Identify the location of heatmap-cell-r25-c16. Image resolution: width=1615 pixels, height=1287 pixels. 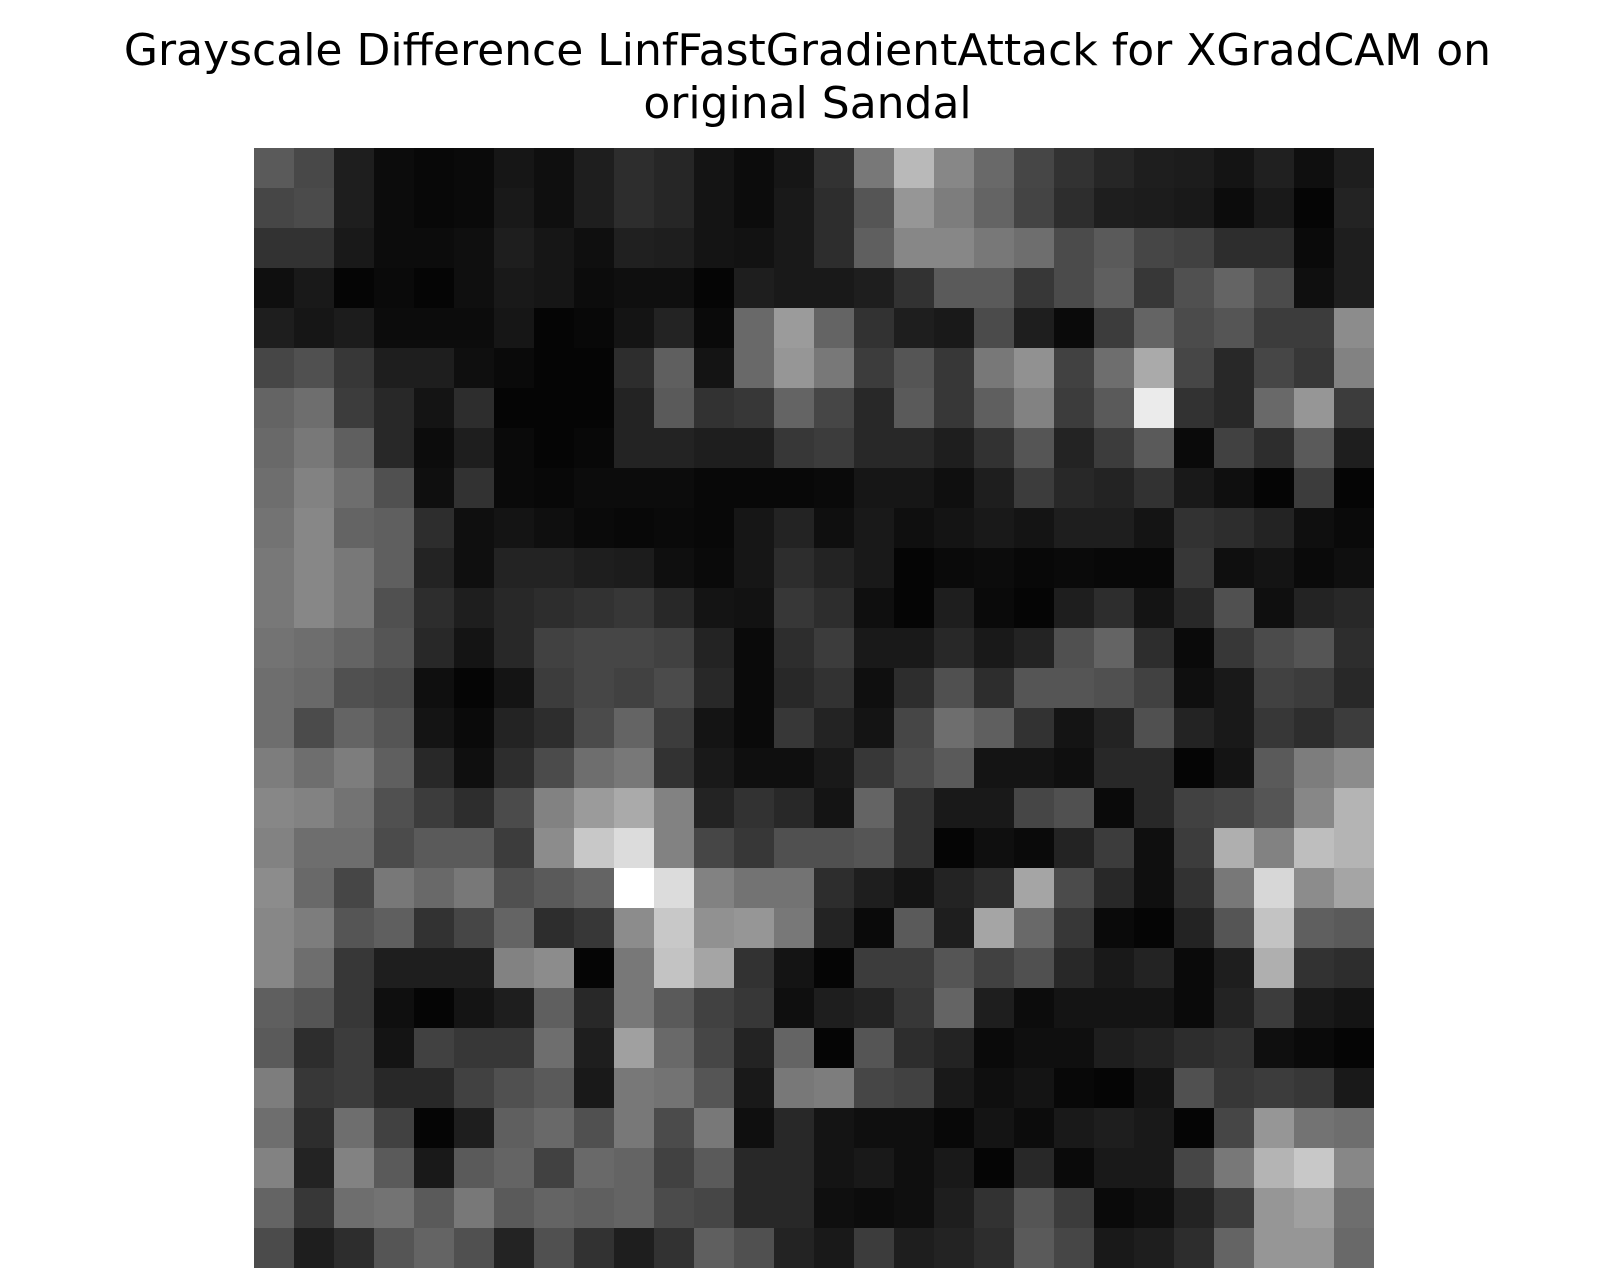
(914, 1168).